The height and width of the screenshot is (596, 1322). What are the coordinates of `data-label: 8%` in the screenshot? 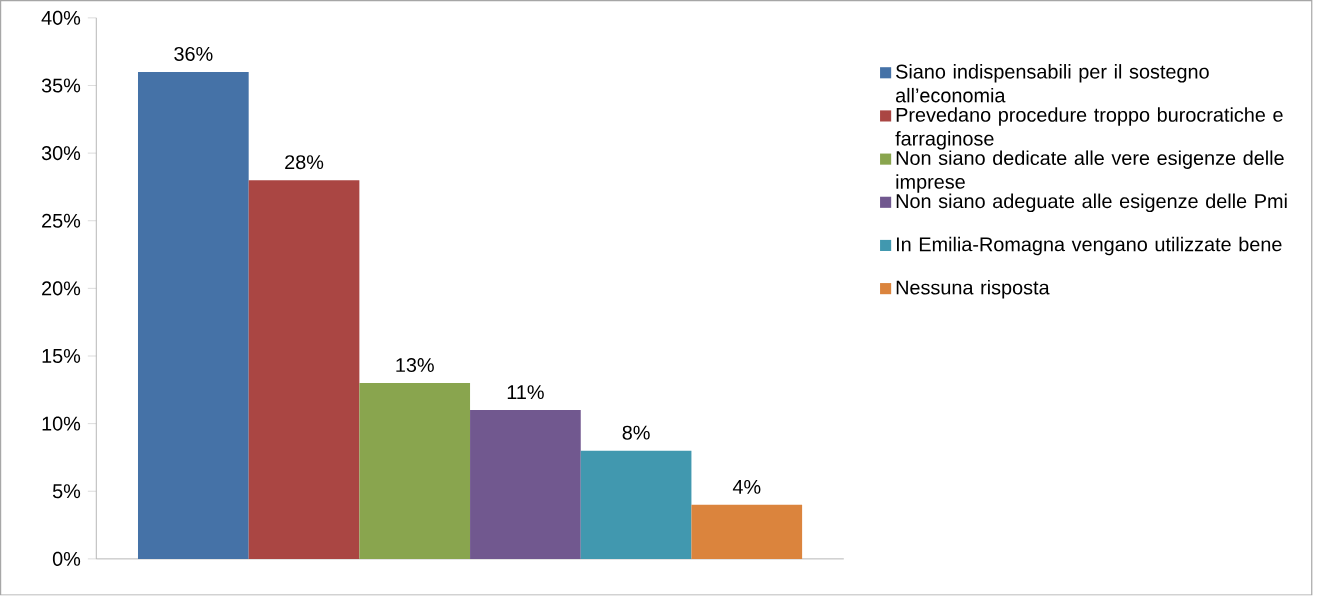 It's located at (636, 432).